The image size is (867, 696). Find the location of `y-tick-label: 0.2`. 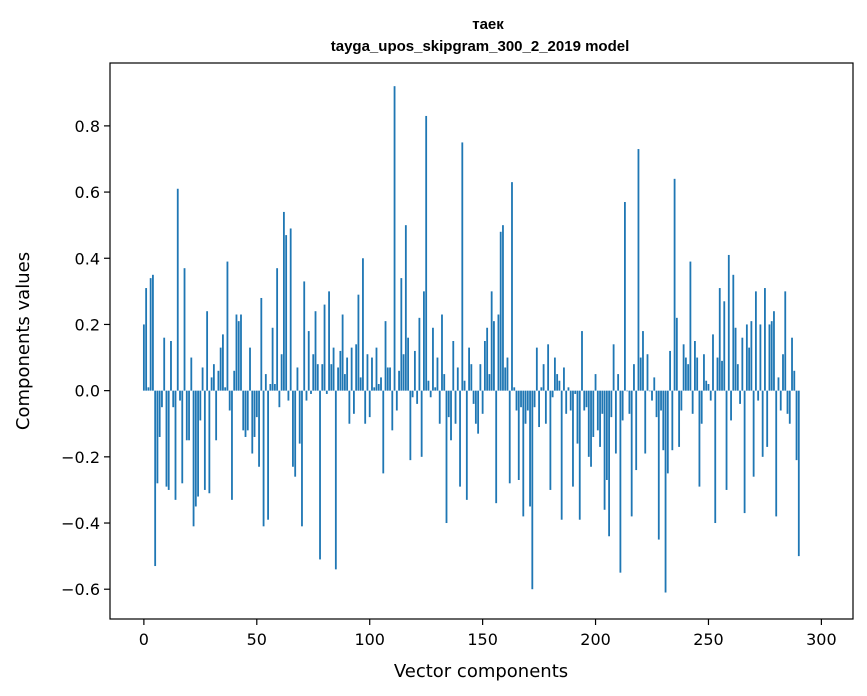

y-tick-label: 0.2 is located at coordinates (87, 324).